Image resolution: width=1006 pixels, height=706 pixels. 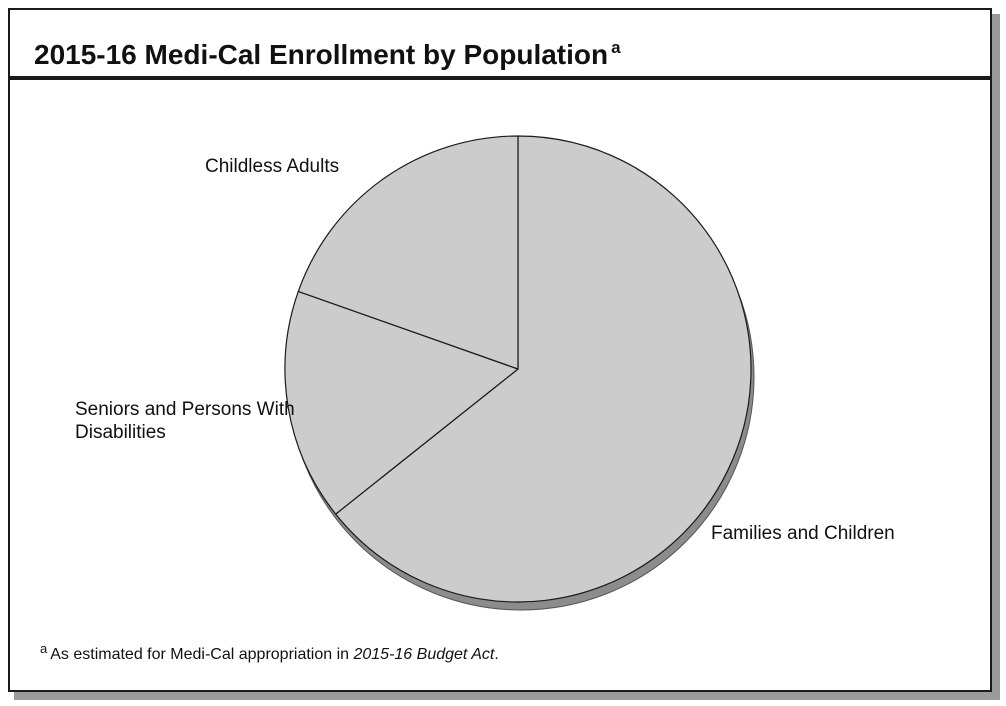 What do you see at coordinates (803, 533) in the screenshot?
I see `pie-label-families-and-children: Families and Children` at bounding box center [803, 533].